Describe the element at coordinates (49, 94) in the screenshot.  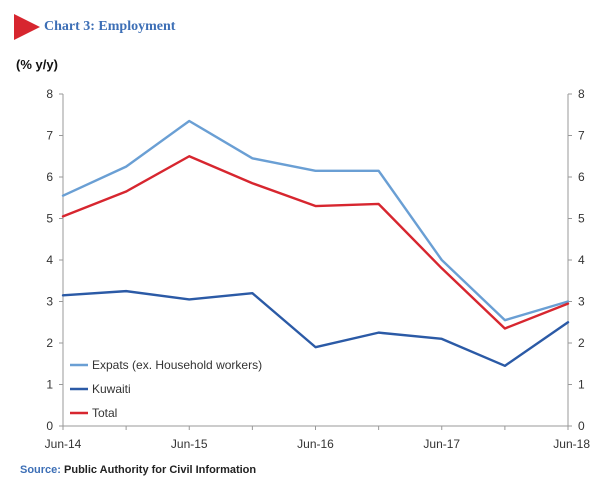
I see `y-tick-label-left: 8` at that location.